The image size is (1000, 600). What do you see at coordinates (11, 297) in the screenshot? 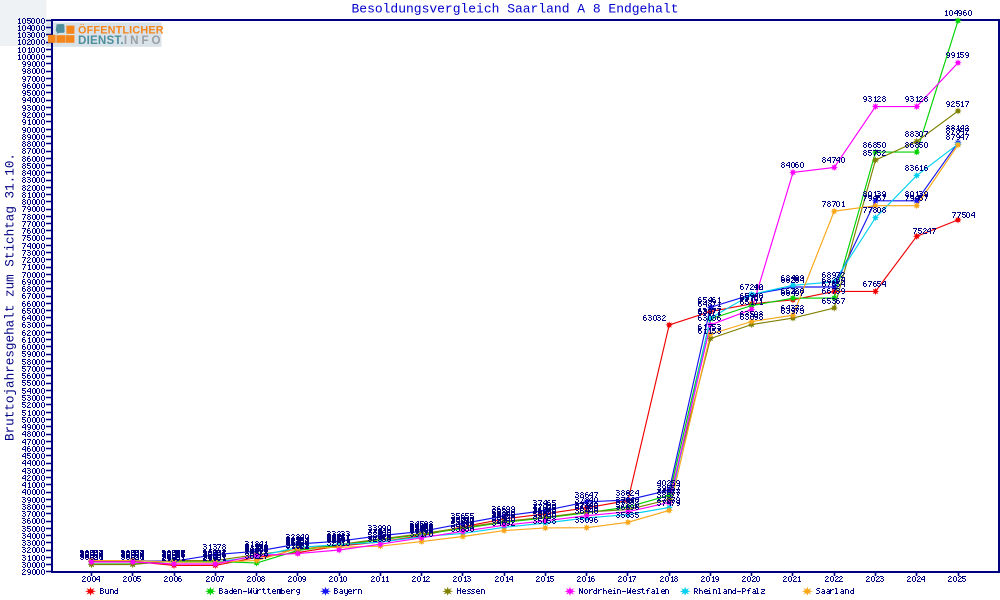
I see `svg-text:Bruttojahresgehalt zum Stichta: Bruttojahresgehalt zum Stichtag 31.10.` at bounding box center [11, 297].